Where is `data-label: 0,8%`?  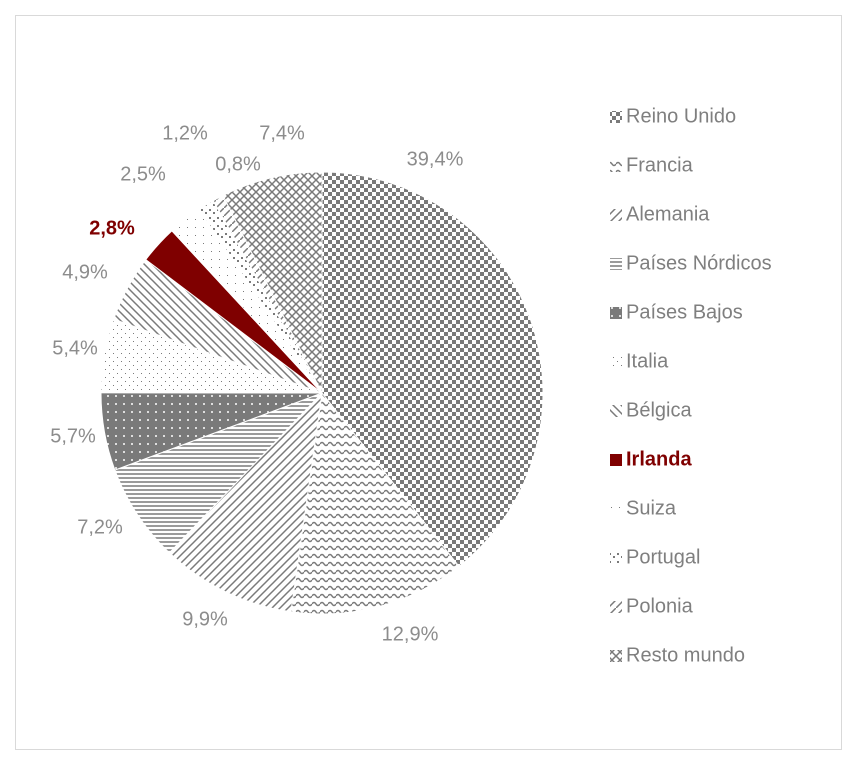
data-label: 0,8% is located at coordinates (238, 164).